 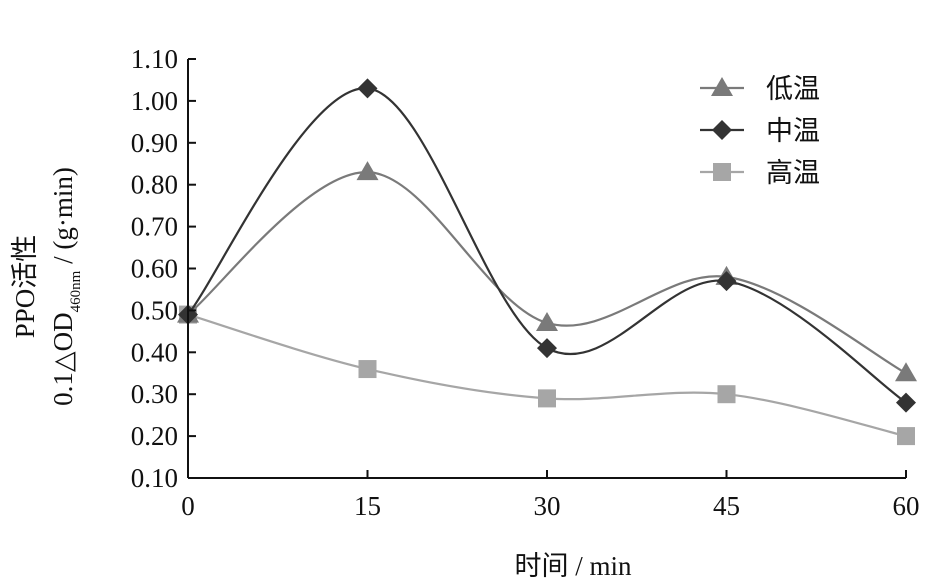 What do you see at coordinates (154, 310) in the screenshot?
I see `y-tick-label: 0.50` at bounding box center [154, 310].